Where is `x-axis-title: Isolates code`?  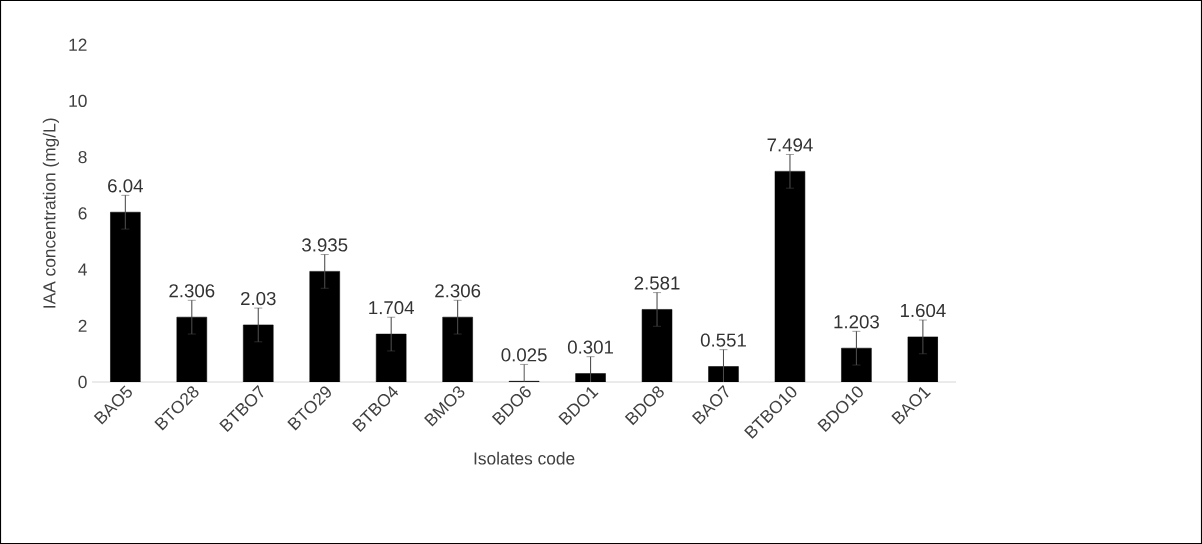
x-axis-title: Isolates code is located at coordinates (524, 458).